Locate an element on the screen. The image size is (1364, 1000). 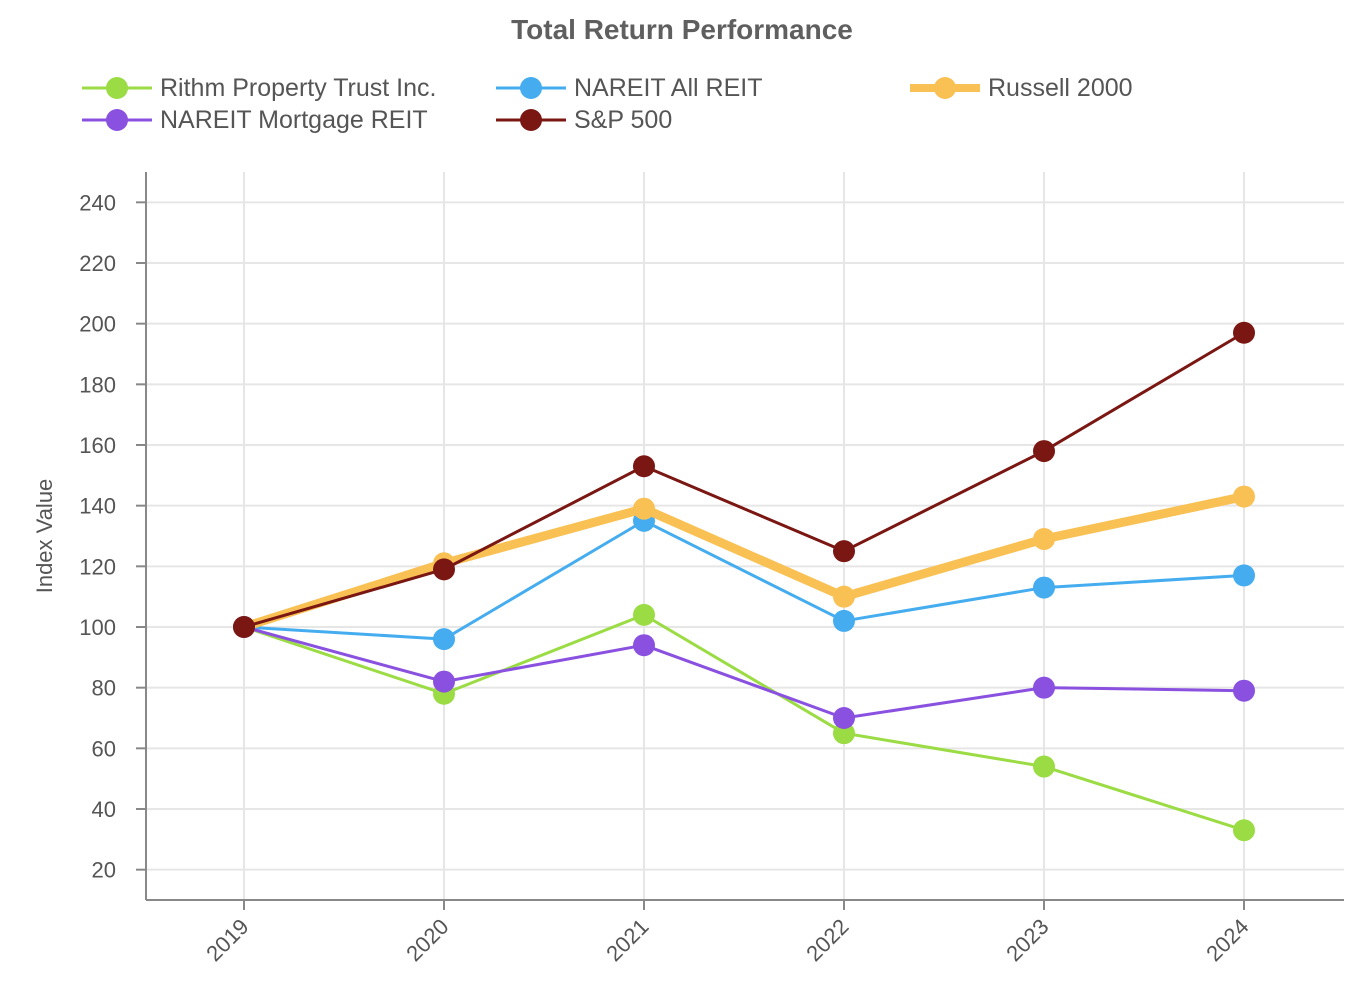
chart-title: Total Return Performance is located at coordinates (682, 29).